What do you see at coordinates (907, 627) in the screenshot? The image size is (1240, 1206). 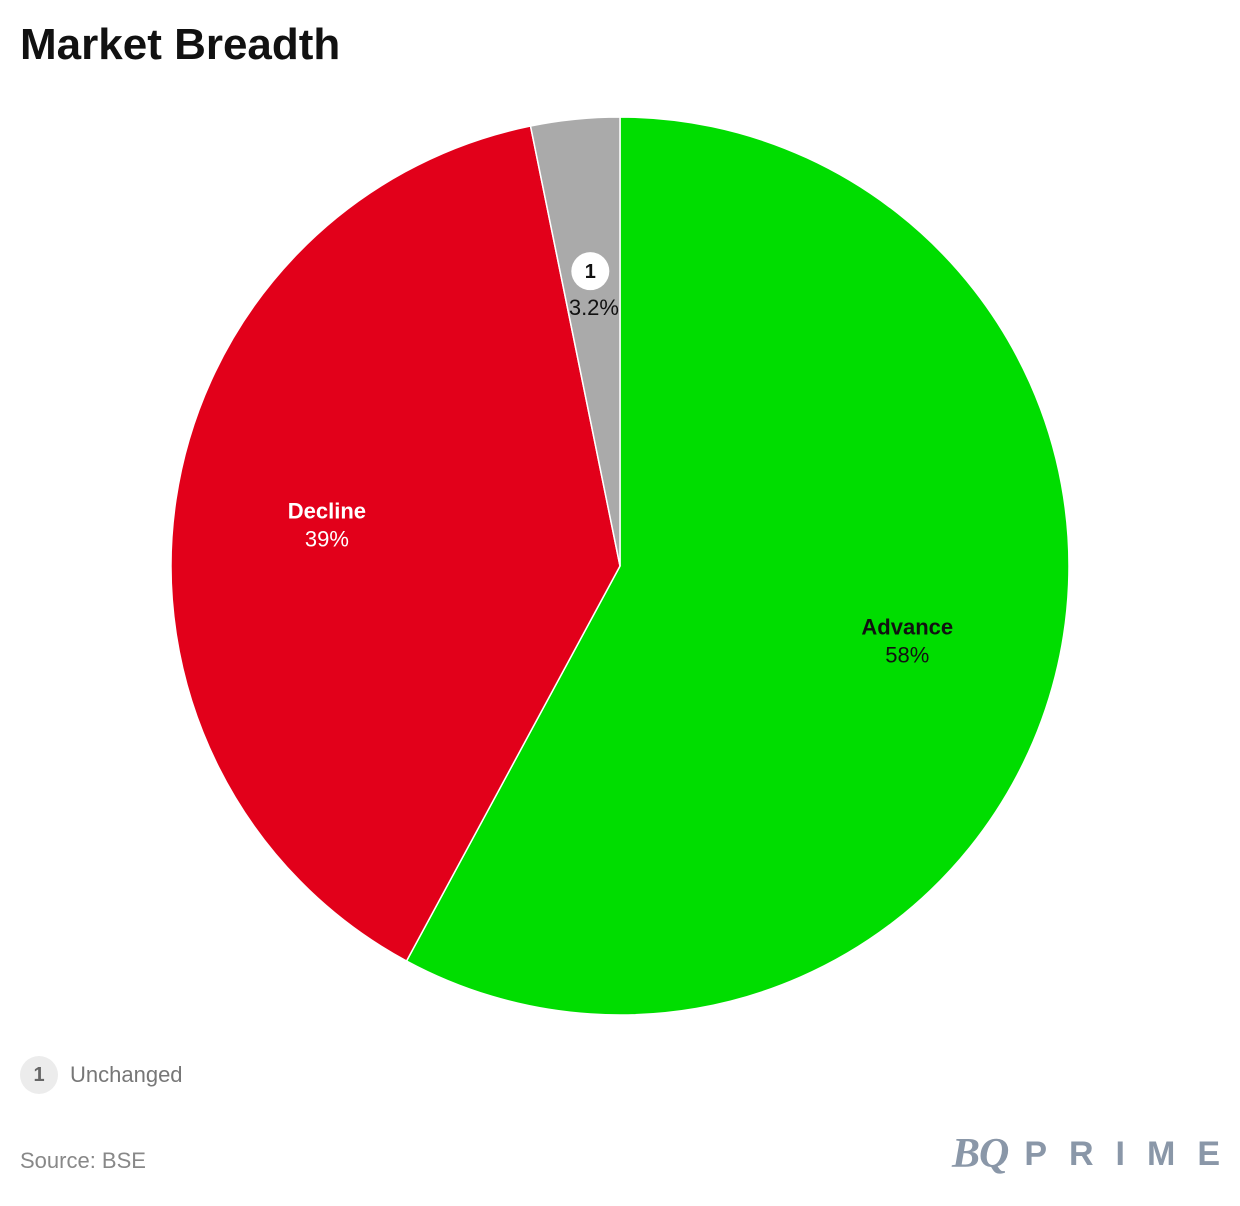 I see `slice-label-advance: Advance` at bounding box center [907, 627].